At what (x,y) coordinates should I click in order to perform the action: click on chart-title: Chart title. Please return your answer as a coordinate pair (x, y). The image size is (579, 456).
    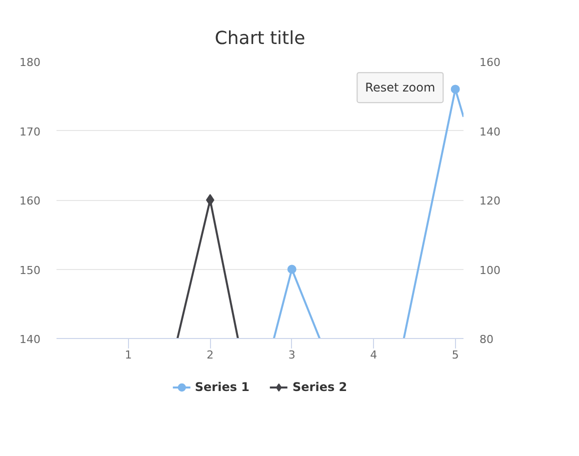
    Looking at the image, I should click on (260, 38).